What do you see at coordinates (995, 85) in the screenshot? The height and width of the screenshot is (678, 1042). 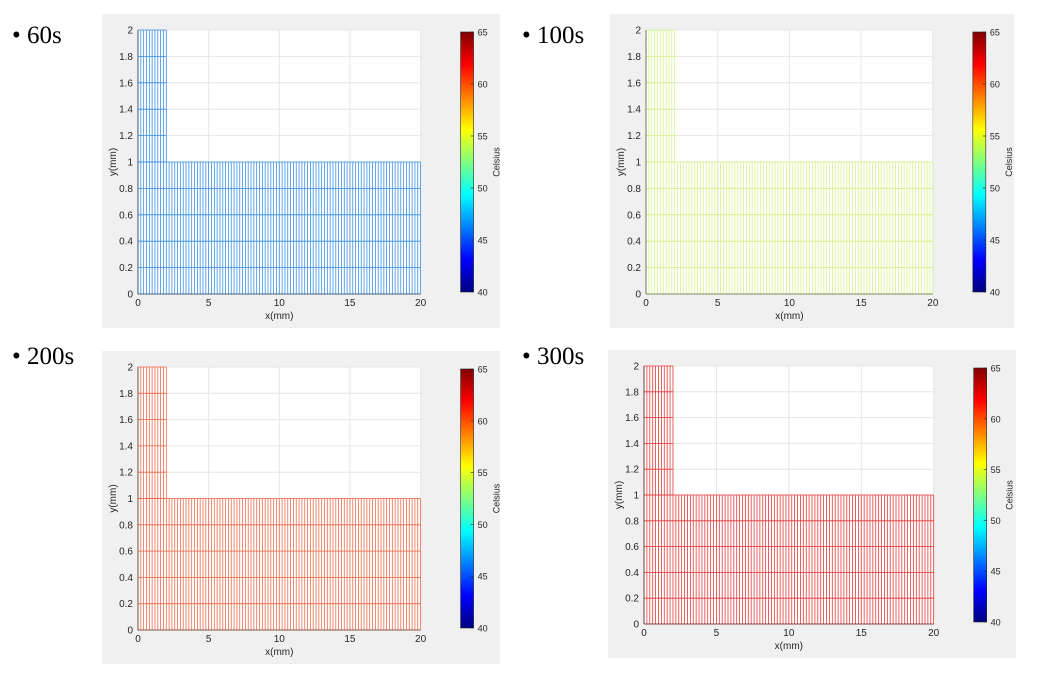 I see `colorbar-tick-label: 60` at bounding box center [995, 85].